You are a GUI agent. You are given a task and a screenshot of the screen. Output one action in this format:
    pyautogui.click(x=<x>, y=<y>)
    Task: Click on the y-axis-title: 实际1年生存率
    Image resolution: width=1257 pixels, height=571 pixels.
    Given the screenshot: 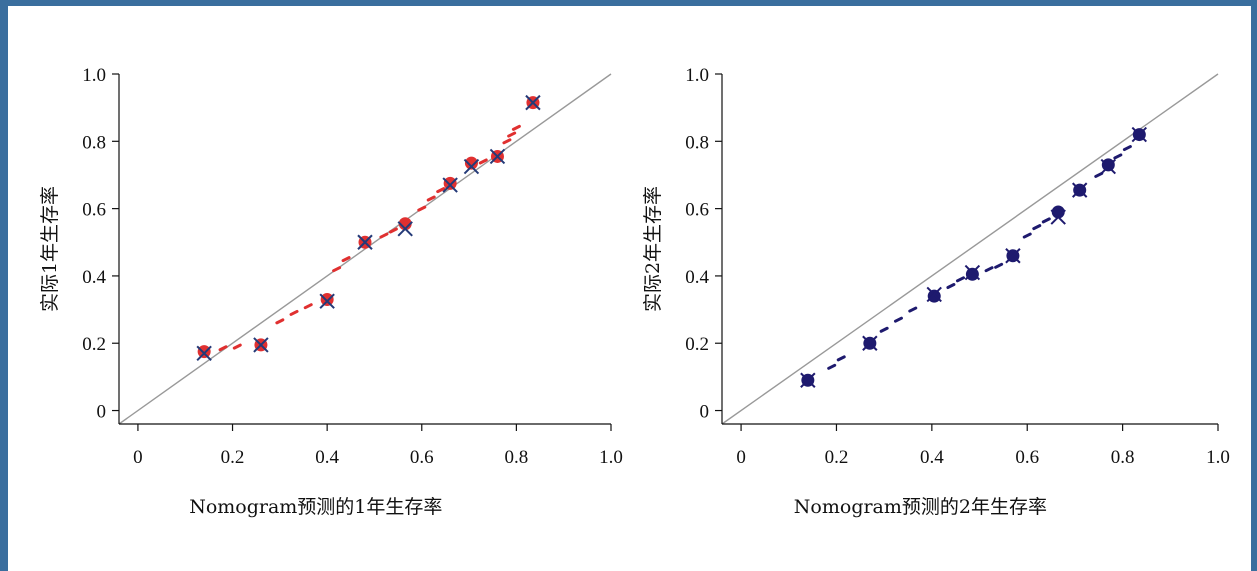 What is the action you would take?
    pyautogui.click(x=50, y=249)
    